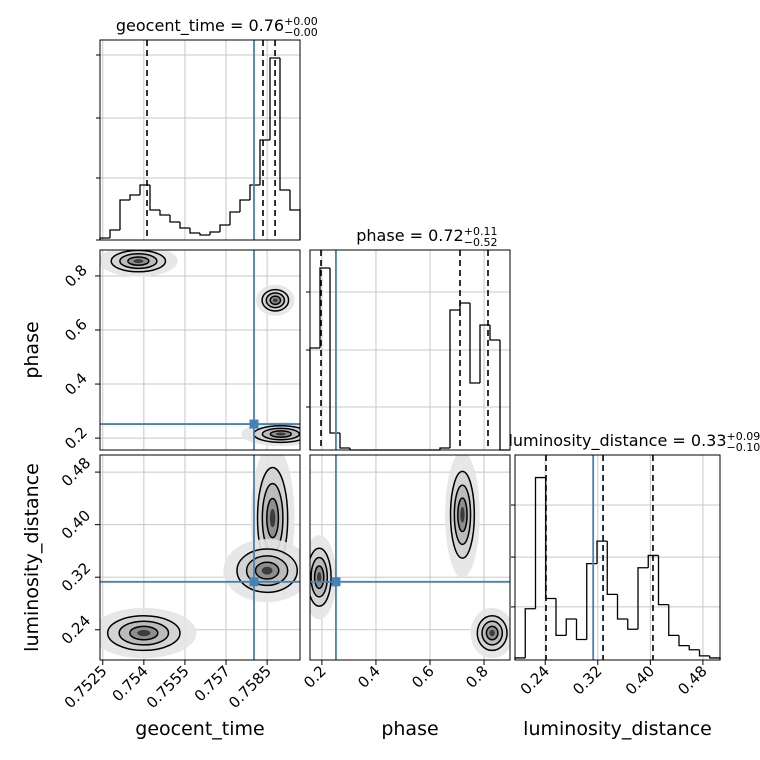 The height and width of the screenshot is (760, 760). I want to click on y-axis-label: luminosity_distance, so click(32, 557).